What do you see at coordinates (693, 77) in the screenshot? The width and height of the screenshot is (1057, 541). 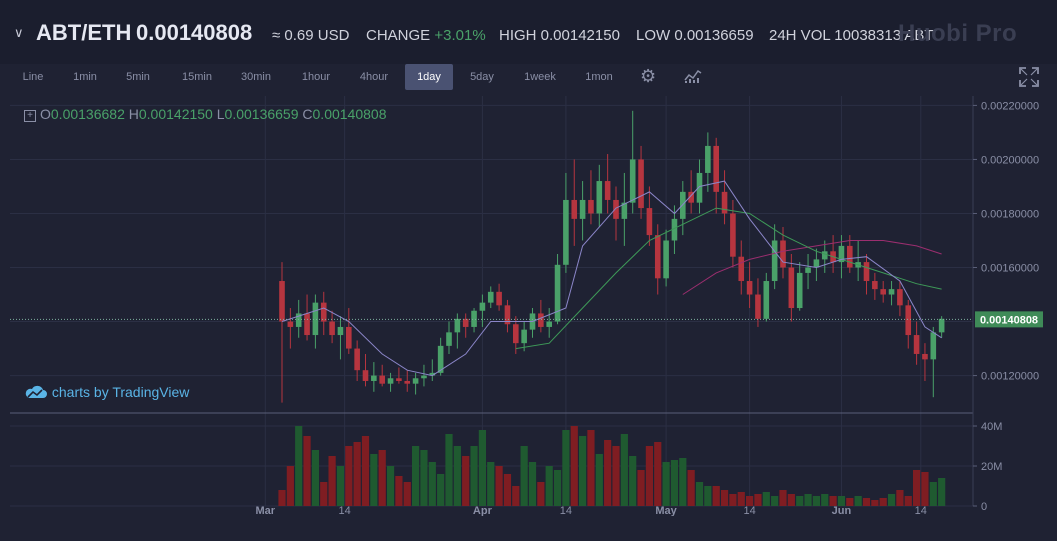 I see `indicators-icon` at bounding box center [693, 77].